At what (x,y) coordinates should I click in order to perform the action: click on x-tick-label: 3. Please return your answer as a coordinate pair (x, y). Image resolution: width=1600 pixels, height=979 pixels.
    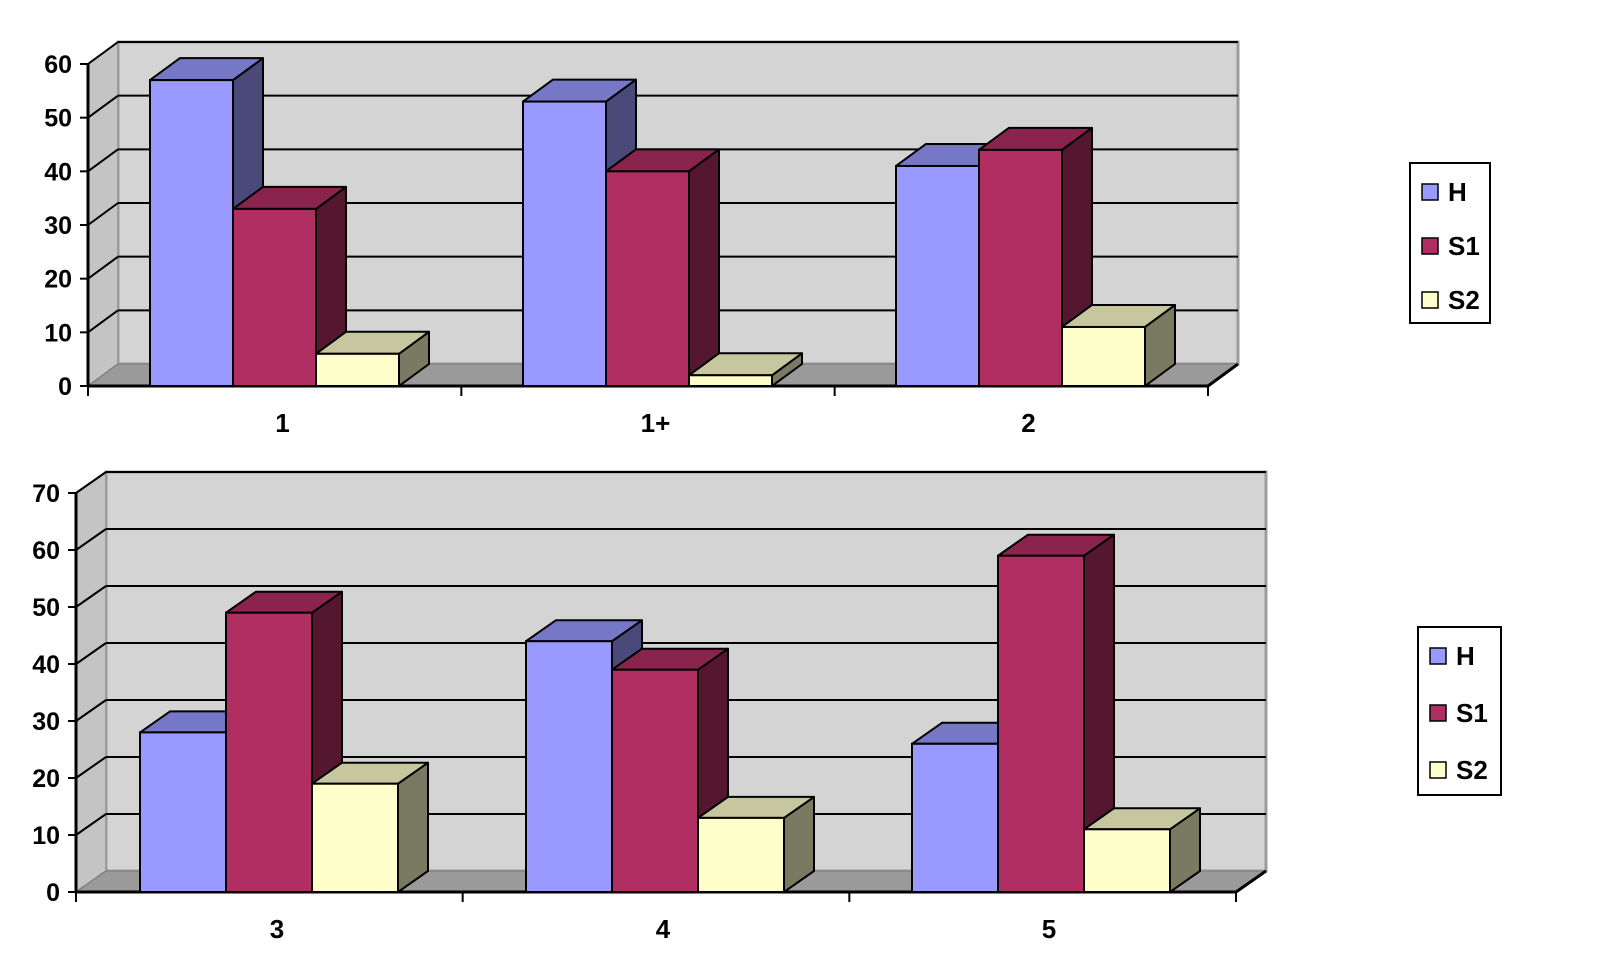
    Looking at the image, I should click on (277, 929).